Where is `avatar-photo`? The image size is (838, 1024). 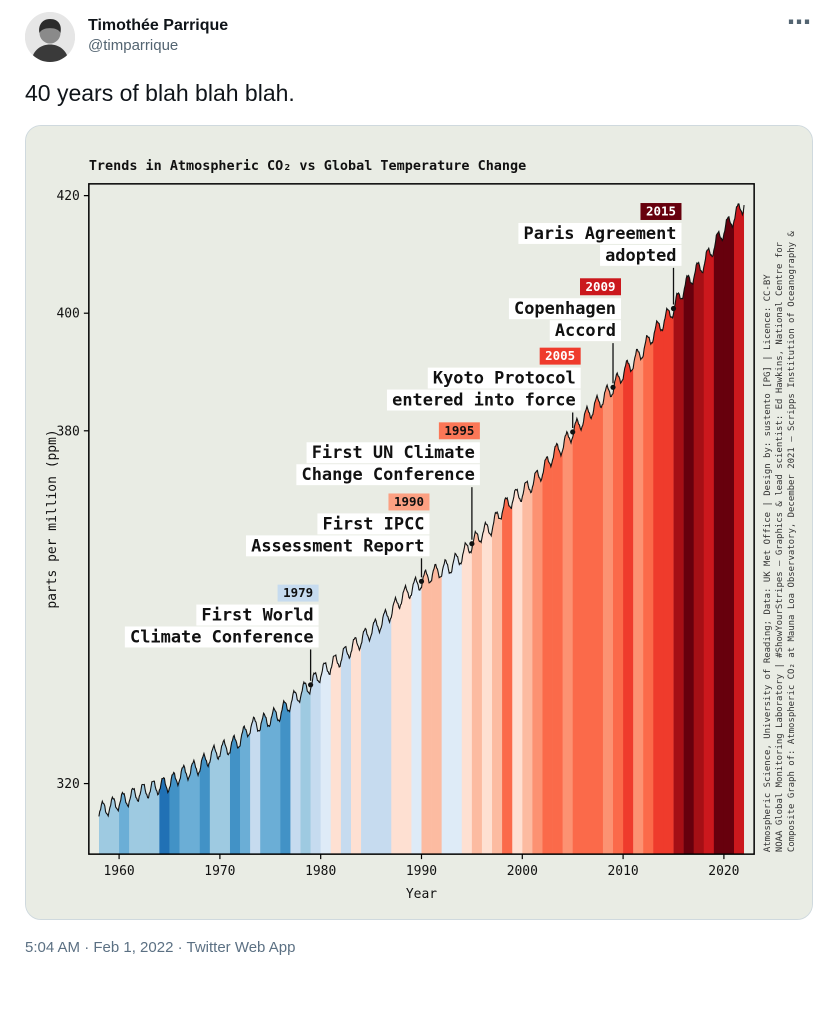 avatar-photo is located at coordinates (50, 37).